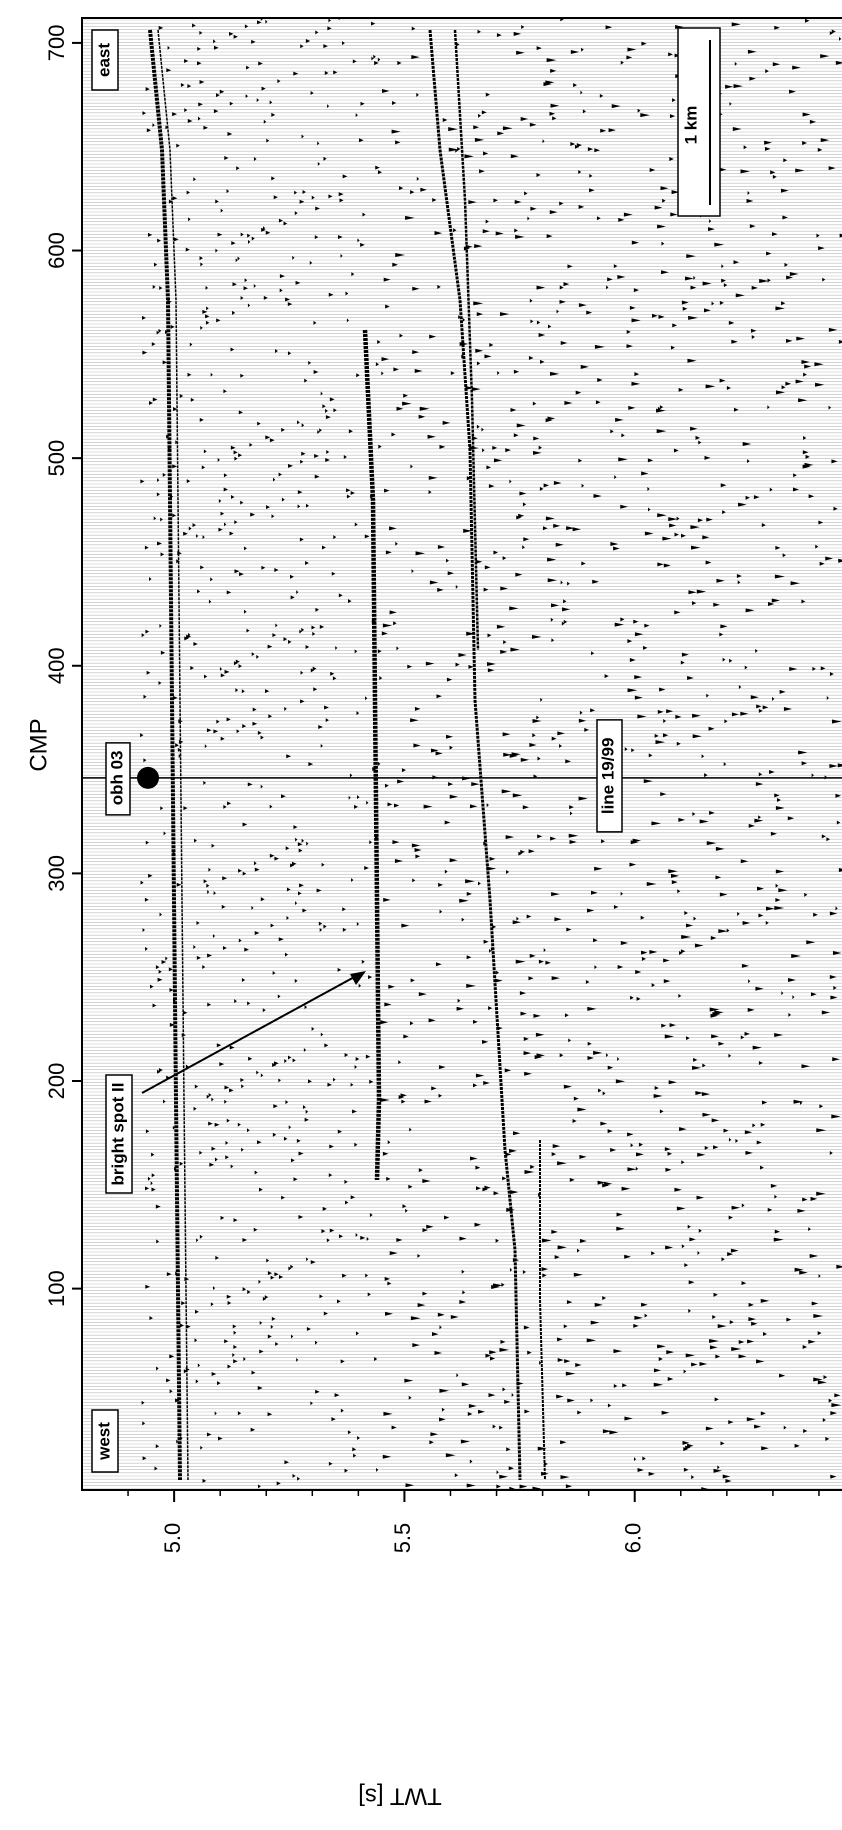 This screenshot has width=842, height=1830. I want to click on y-axis-title: CMP, so click(38, 744).